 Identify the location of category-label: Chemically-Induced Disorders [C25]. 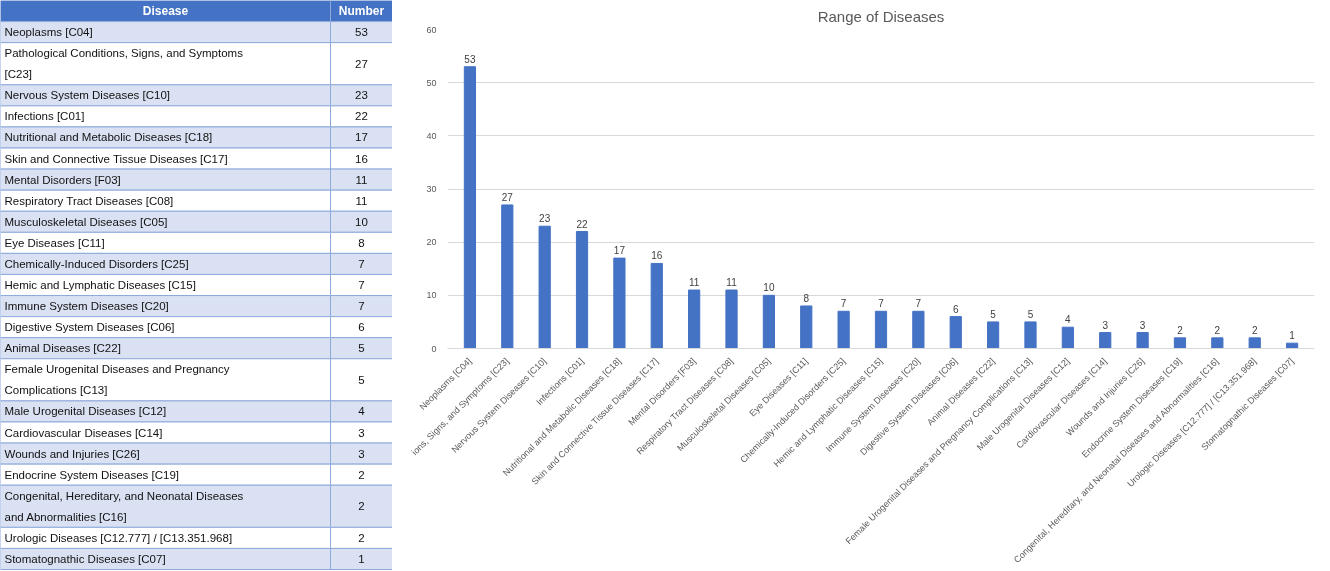
(96, 263).